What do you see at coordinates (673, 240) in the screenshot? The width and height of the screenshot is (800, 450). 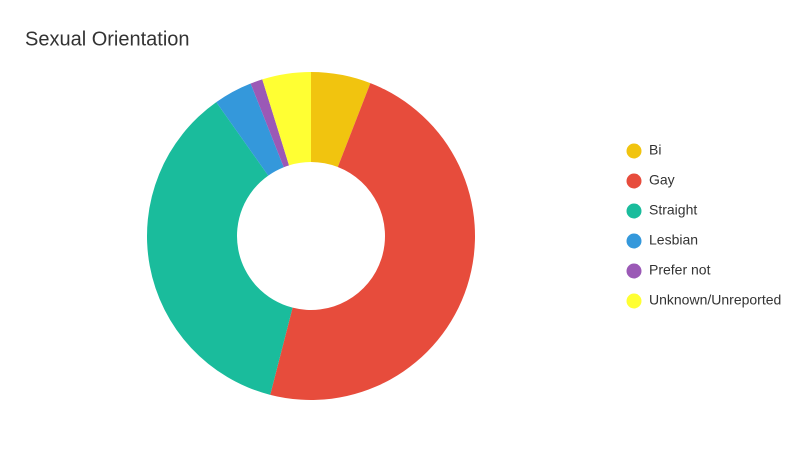 I see `legend-label: Lesbian` at bounding box center [673, 240].